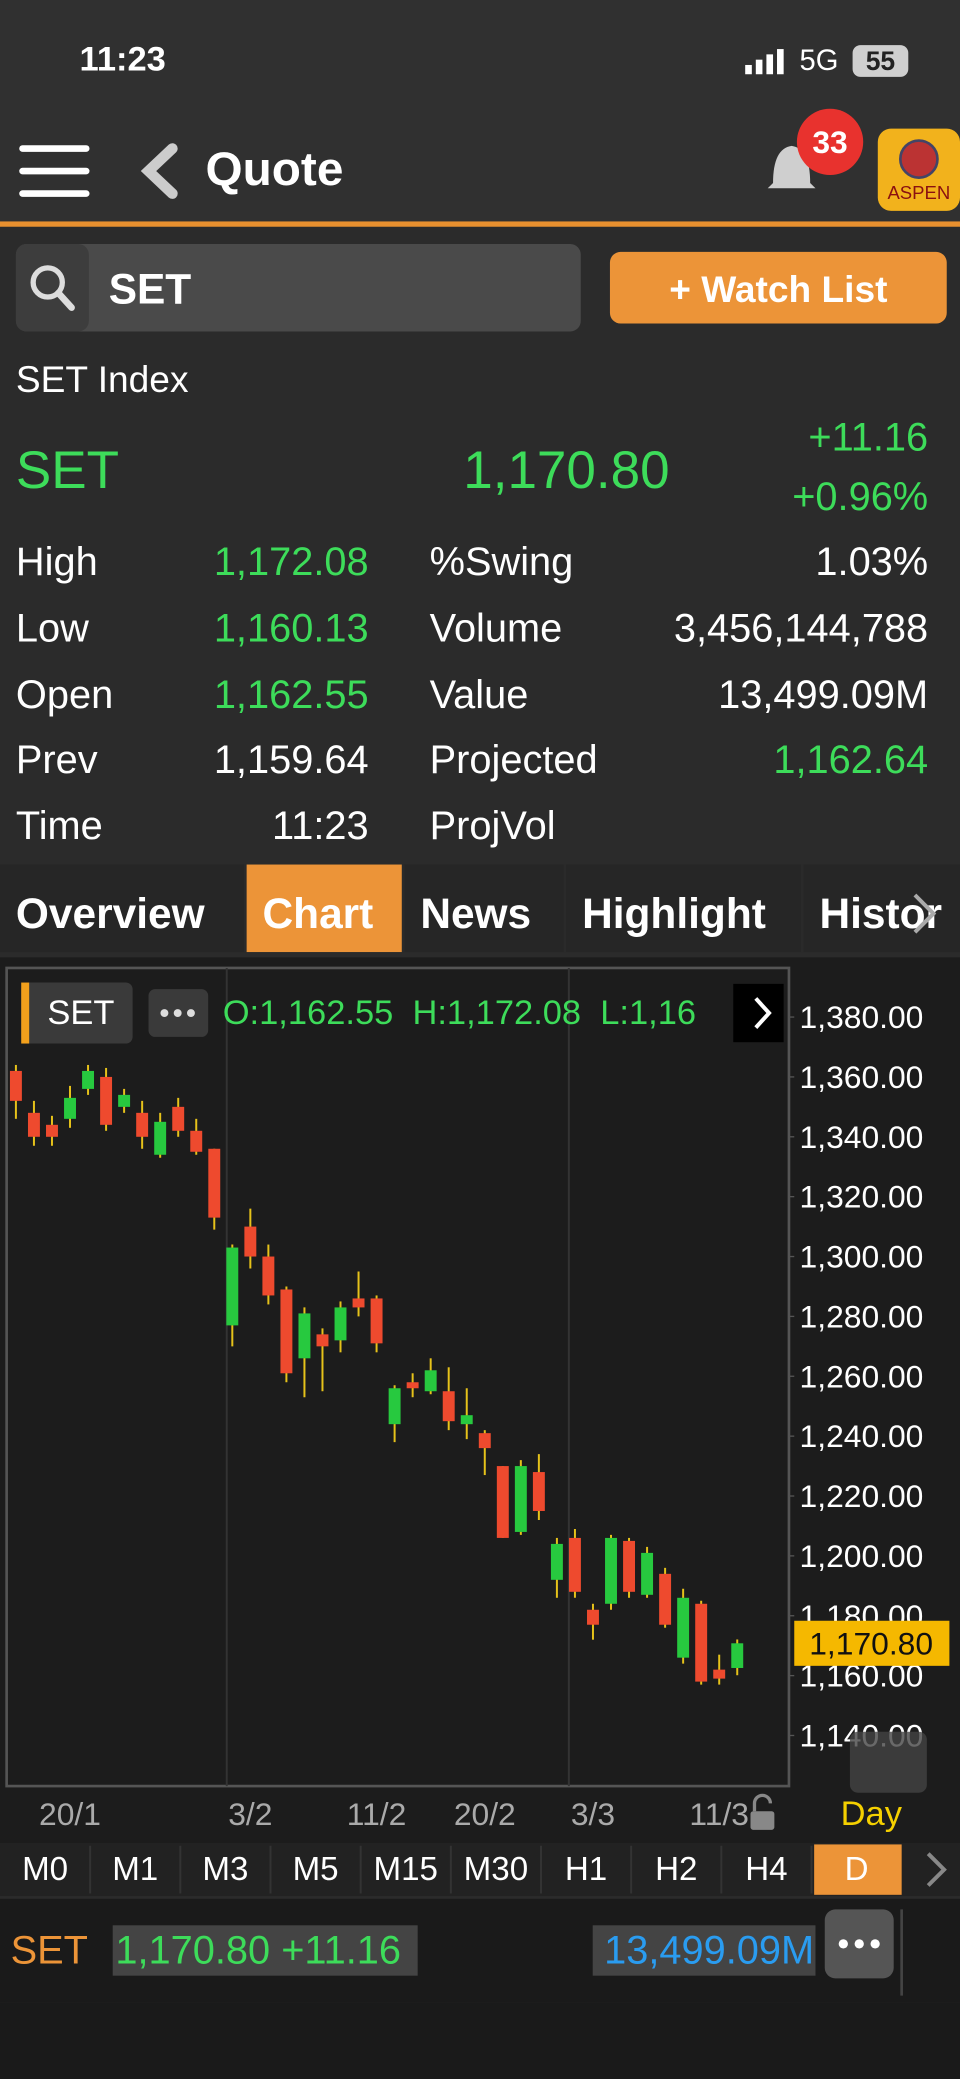  I want to click on stat-value: 1.03%, so click(871, 562).